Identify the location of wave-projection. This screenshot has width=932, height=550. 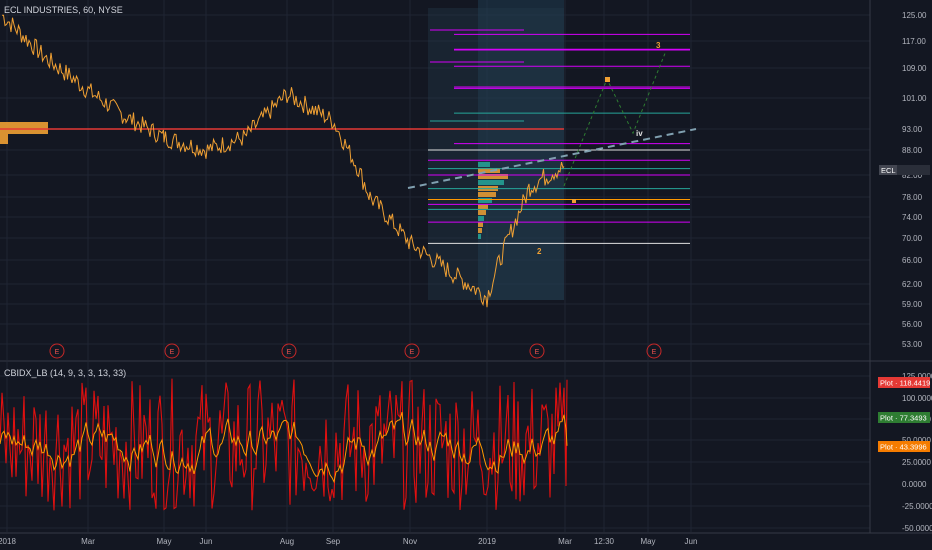
(615, 118).